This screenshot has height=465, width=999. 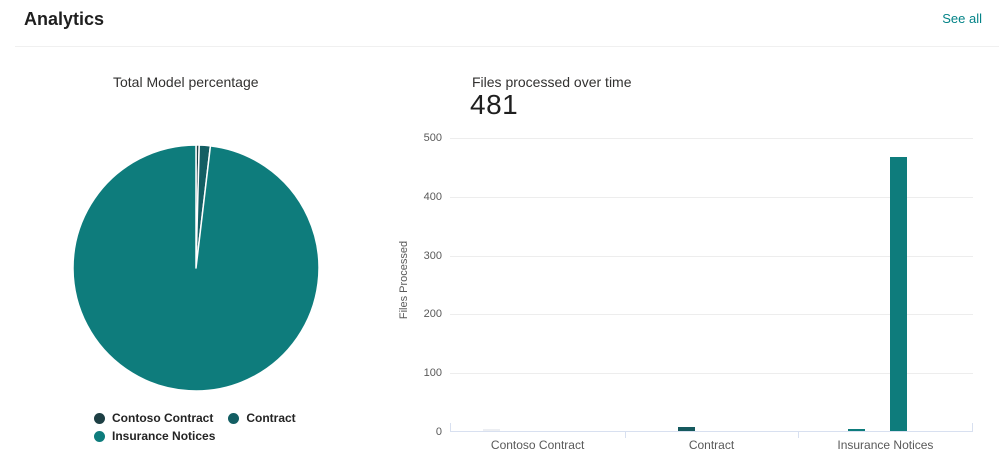 What do you see at coordinates (438, 432) in the screenshot?
I see `y-tick-label-0: 0` at bounding box center [438, 432].